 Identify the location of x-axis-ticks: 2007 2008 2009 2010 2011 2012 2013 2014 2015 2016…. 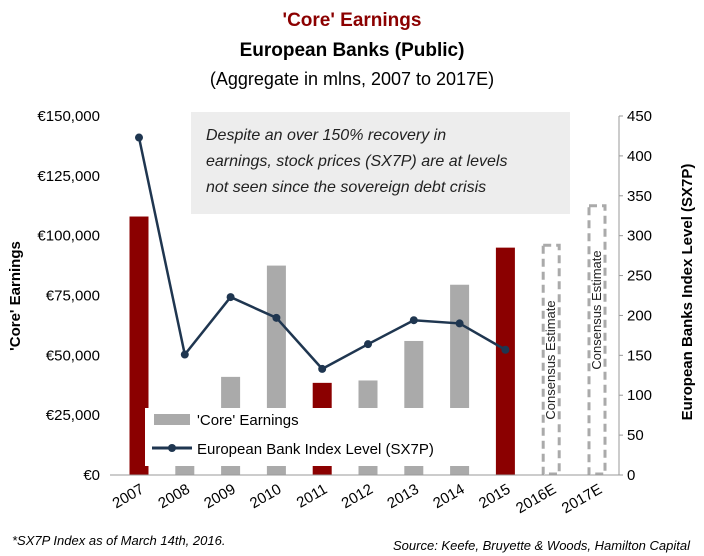
(357, 499).